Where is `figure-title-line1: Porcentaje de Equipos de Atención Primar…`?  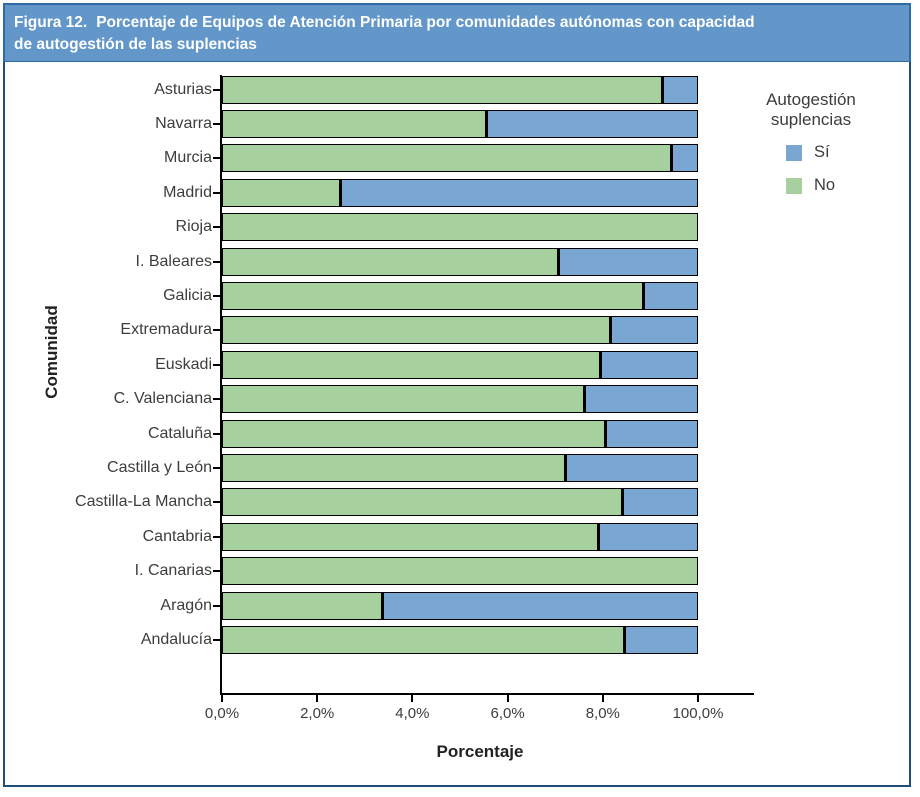 figure-title-line1: Porcentaje de Equipos de Atención Primar… is located at coordinates (425, 22).